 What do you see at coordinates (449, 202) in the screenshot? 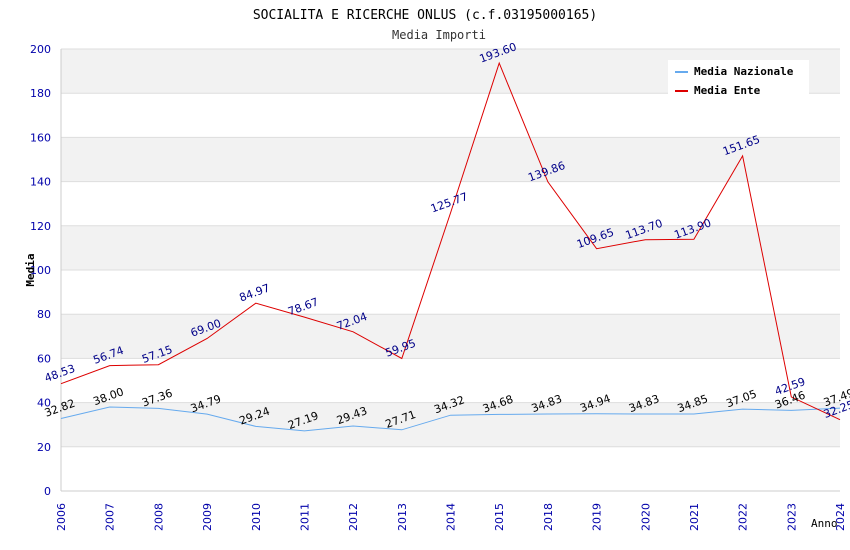
I see `data-label: 125.77` at bounding box center [449, 202].